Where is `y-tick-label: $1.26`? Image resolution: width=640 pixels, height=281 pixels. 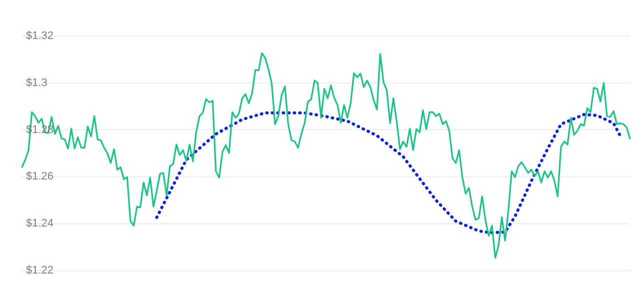 y-tick-label: $1.26 is located at coordinates (40, 176).